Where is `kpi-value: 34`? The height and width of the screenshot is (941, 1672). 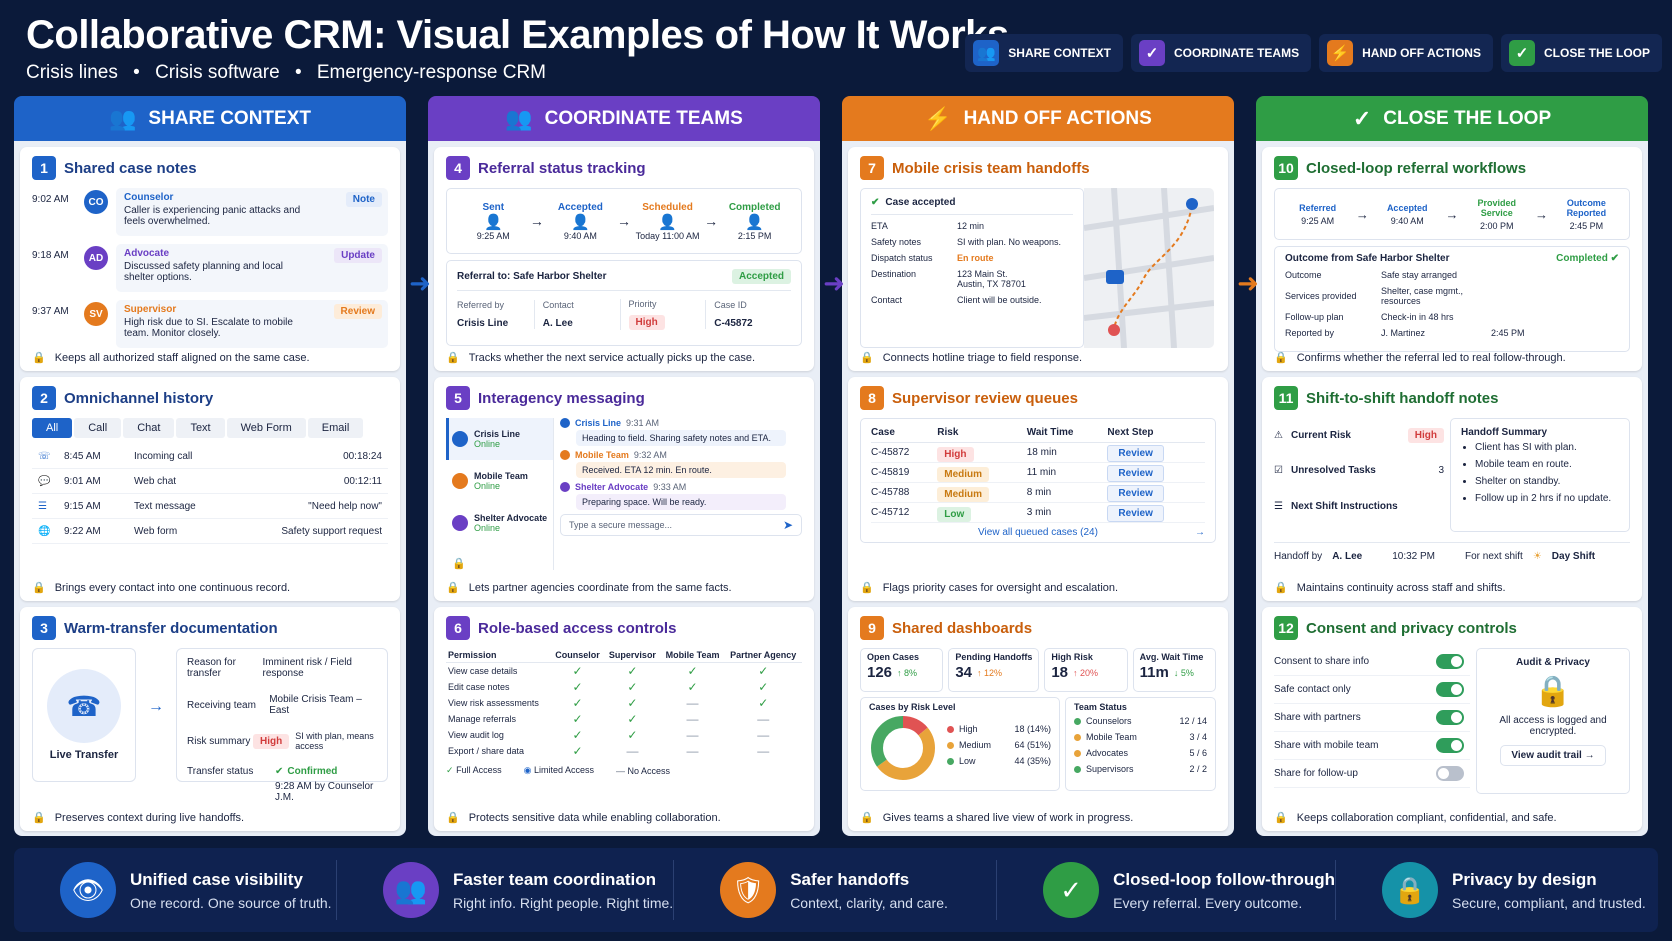 kpi-value: 34 is located at coordinates (964, 672).